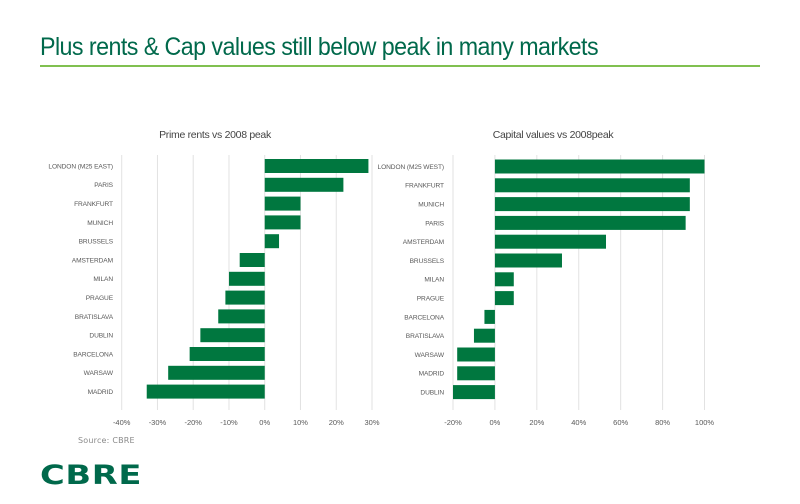 This screenshot has height=504, width=800. Describe the element at coordinates (705, 422) in the screenshot. I see `x-tick-label: 100%` at that location.